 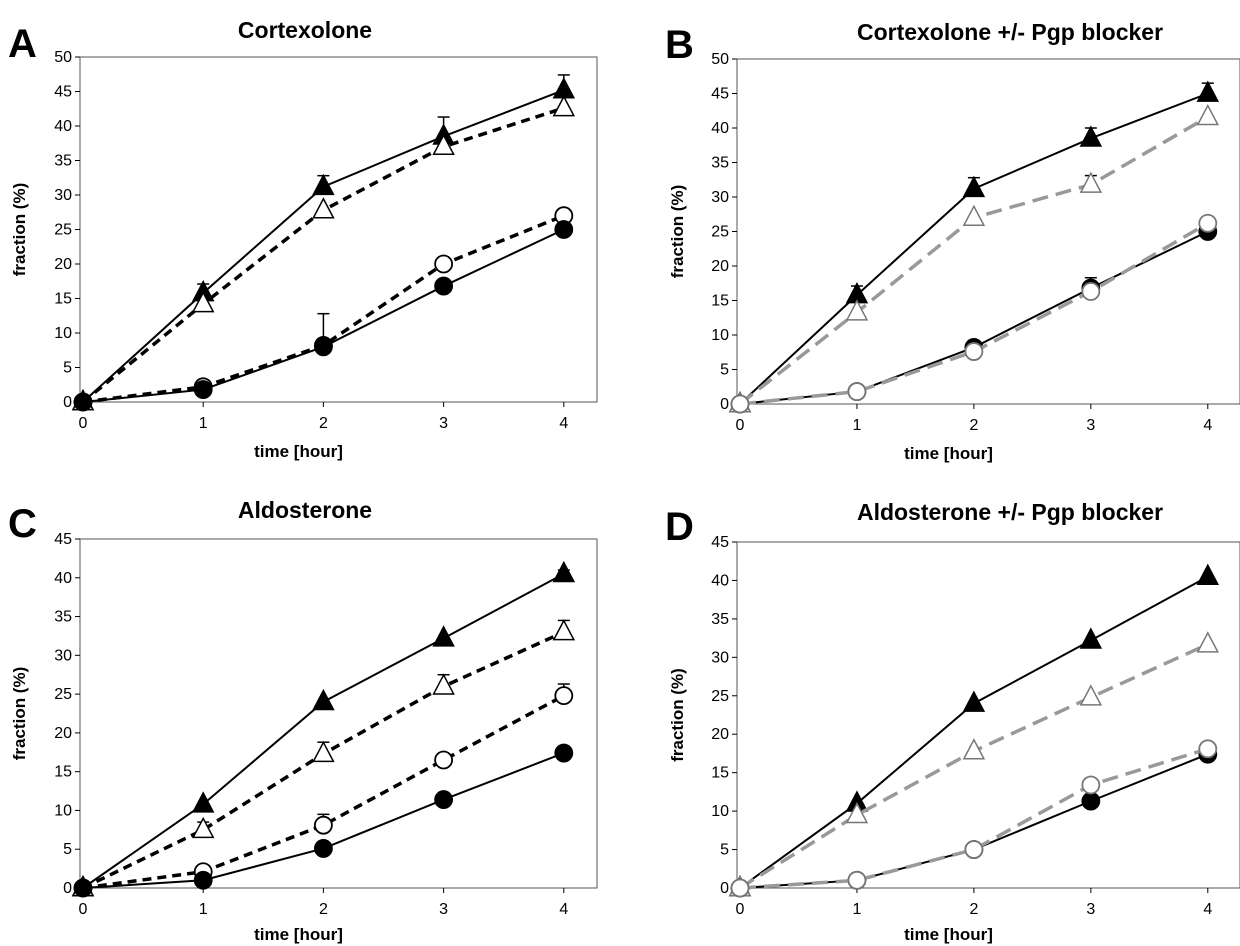 What do you see at coordinates (679, 527) in the screenshot?
I see `panel-letter: D` at bounding box center [679, 527].